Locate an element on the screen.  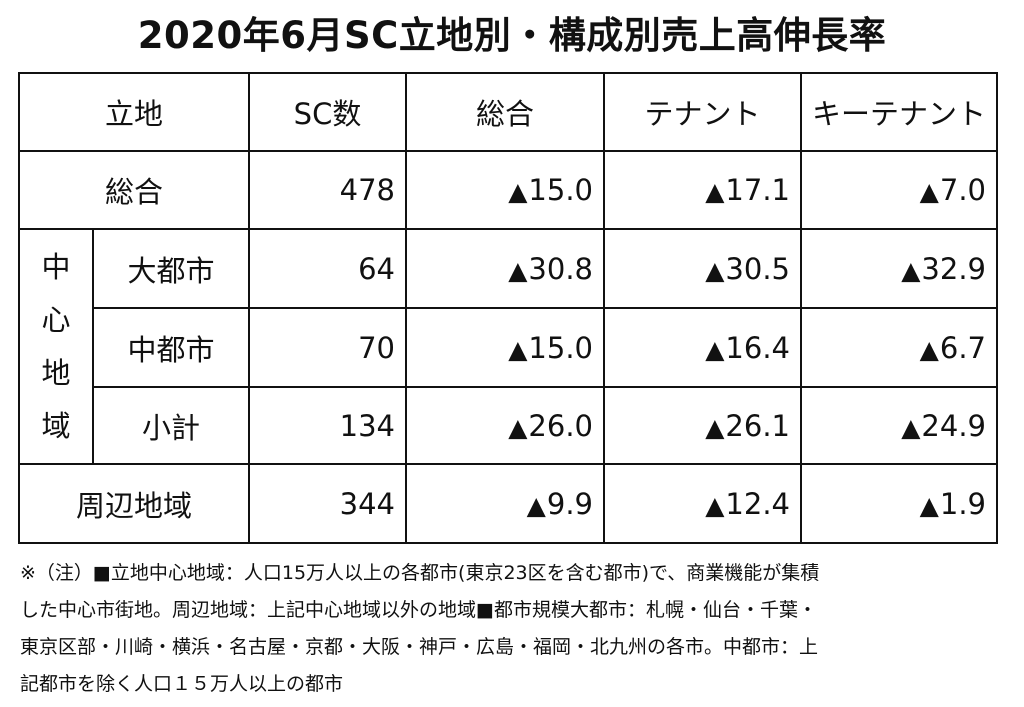
tenant-value-cell: ▲16.4 is located at coordinates (702, 347).